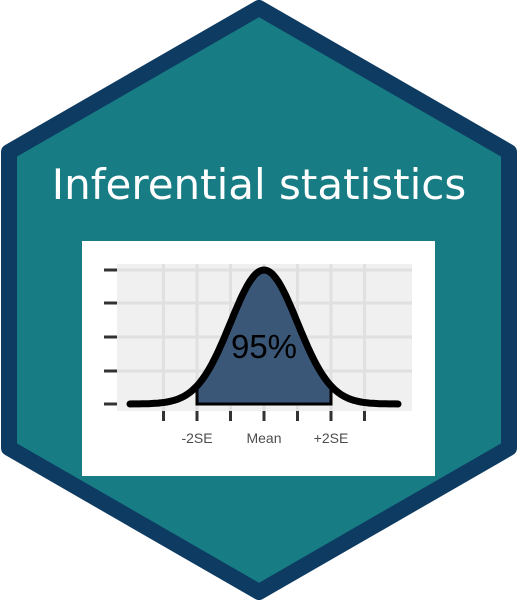  Describe the element at coordinates (196, 438) in the screenshot. I see `x-tick-label: -2SE` at that location.